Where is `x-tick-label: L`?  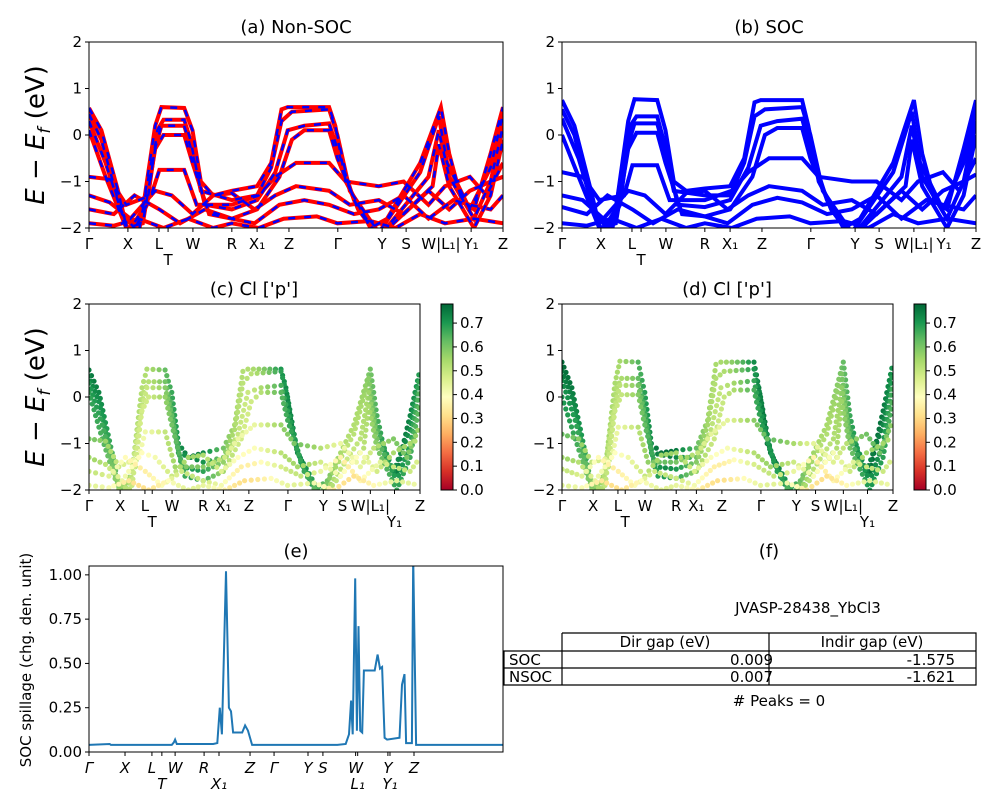
x-tick-label: L is located at coordinates (152, 768).